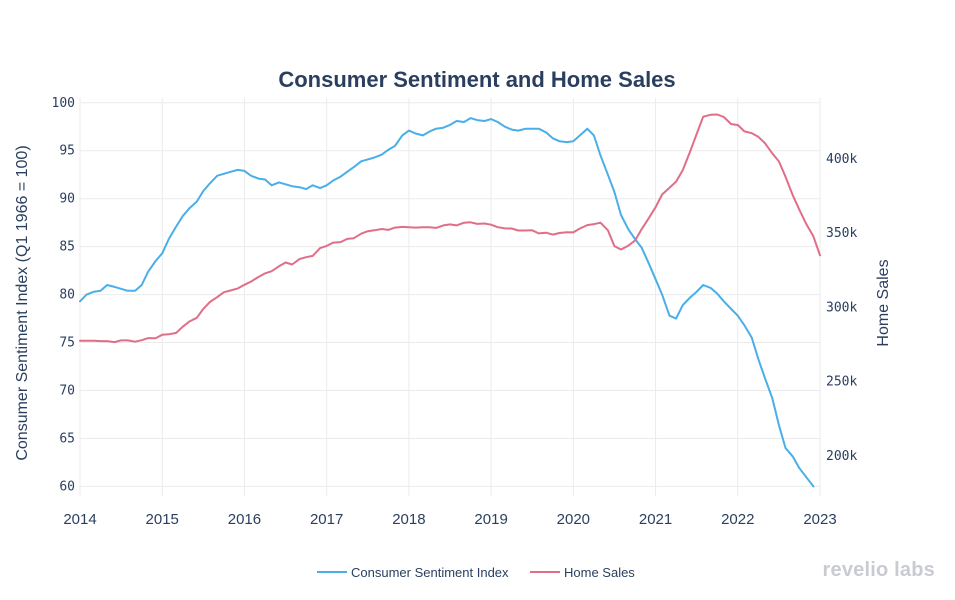 This screenshot has width=955, height=600. What do you see at coordinates (883, 302) in the screenshot?
I see `y-axis-right-title: Home Sales` at bounding box center [883, 302].